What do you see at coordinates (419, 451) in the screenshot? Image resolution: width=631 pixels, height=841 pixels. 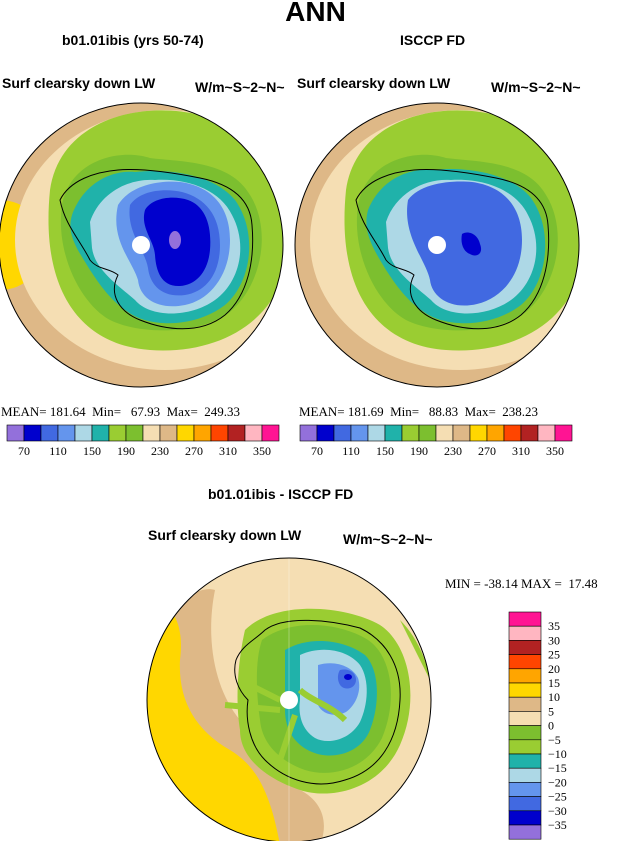 I see `colorbar2-tick-label: 190` at bounding box center [419, 451].